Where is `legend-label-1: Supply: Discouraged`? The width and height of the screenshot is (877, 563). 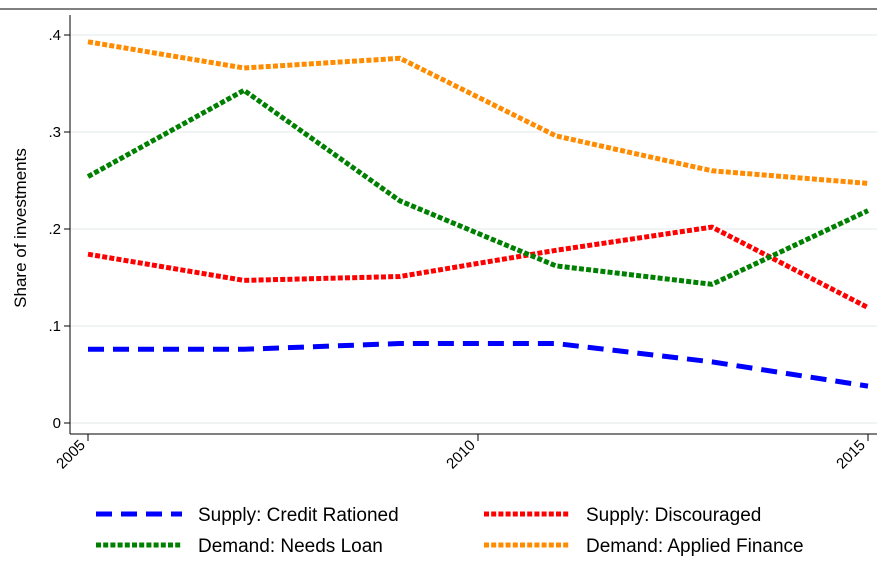 legend-label-1: Supply: Discouraged is located at coordinates (673, 515).